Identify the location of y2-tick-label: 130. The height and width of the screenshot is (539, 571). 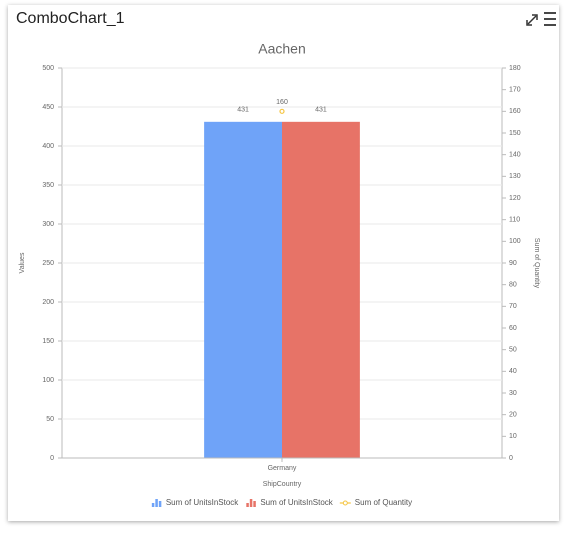
(515, 176).